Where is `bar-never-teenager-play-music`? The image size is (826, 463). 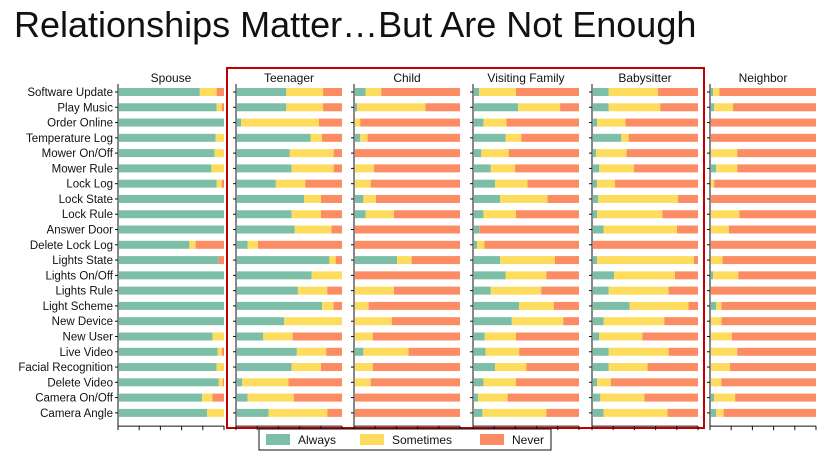 bar-never-teenager-play-music is located at coordinates (332, 107).